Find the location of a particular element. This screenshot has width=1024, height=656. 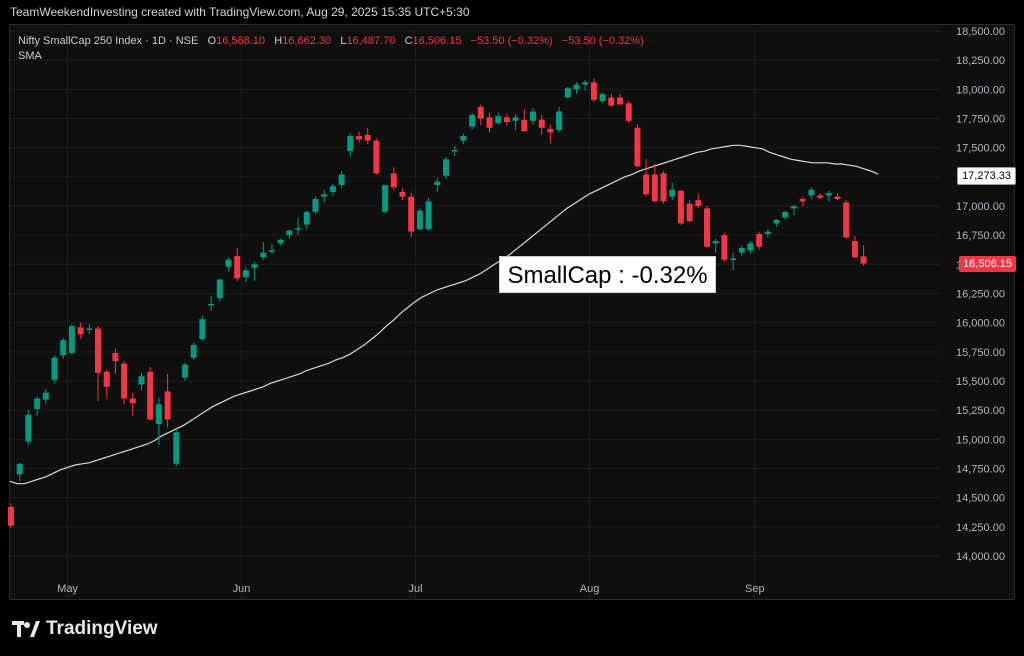

y-tick-label: 15,250.00 is located at coordinates (980, 411).